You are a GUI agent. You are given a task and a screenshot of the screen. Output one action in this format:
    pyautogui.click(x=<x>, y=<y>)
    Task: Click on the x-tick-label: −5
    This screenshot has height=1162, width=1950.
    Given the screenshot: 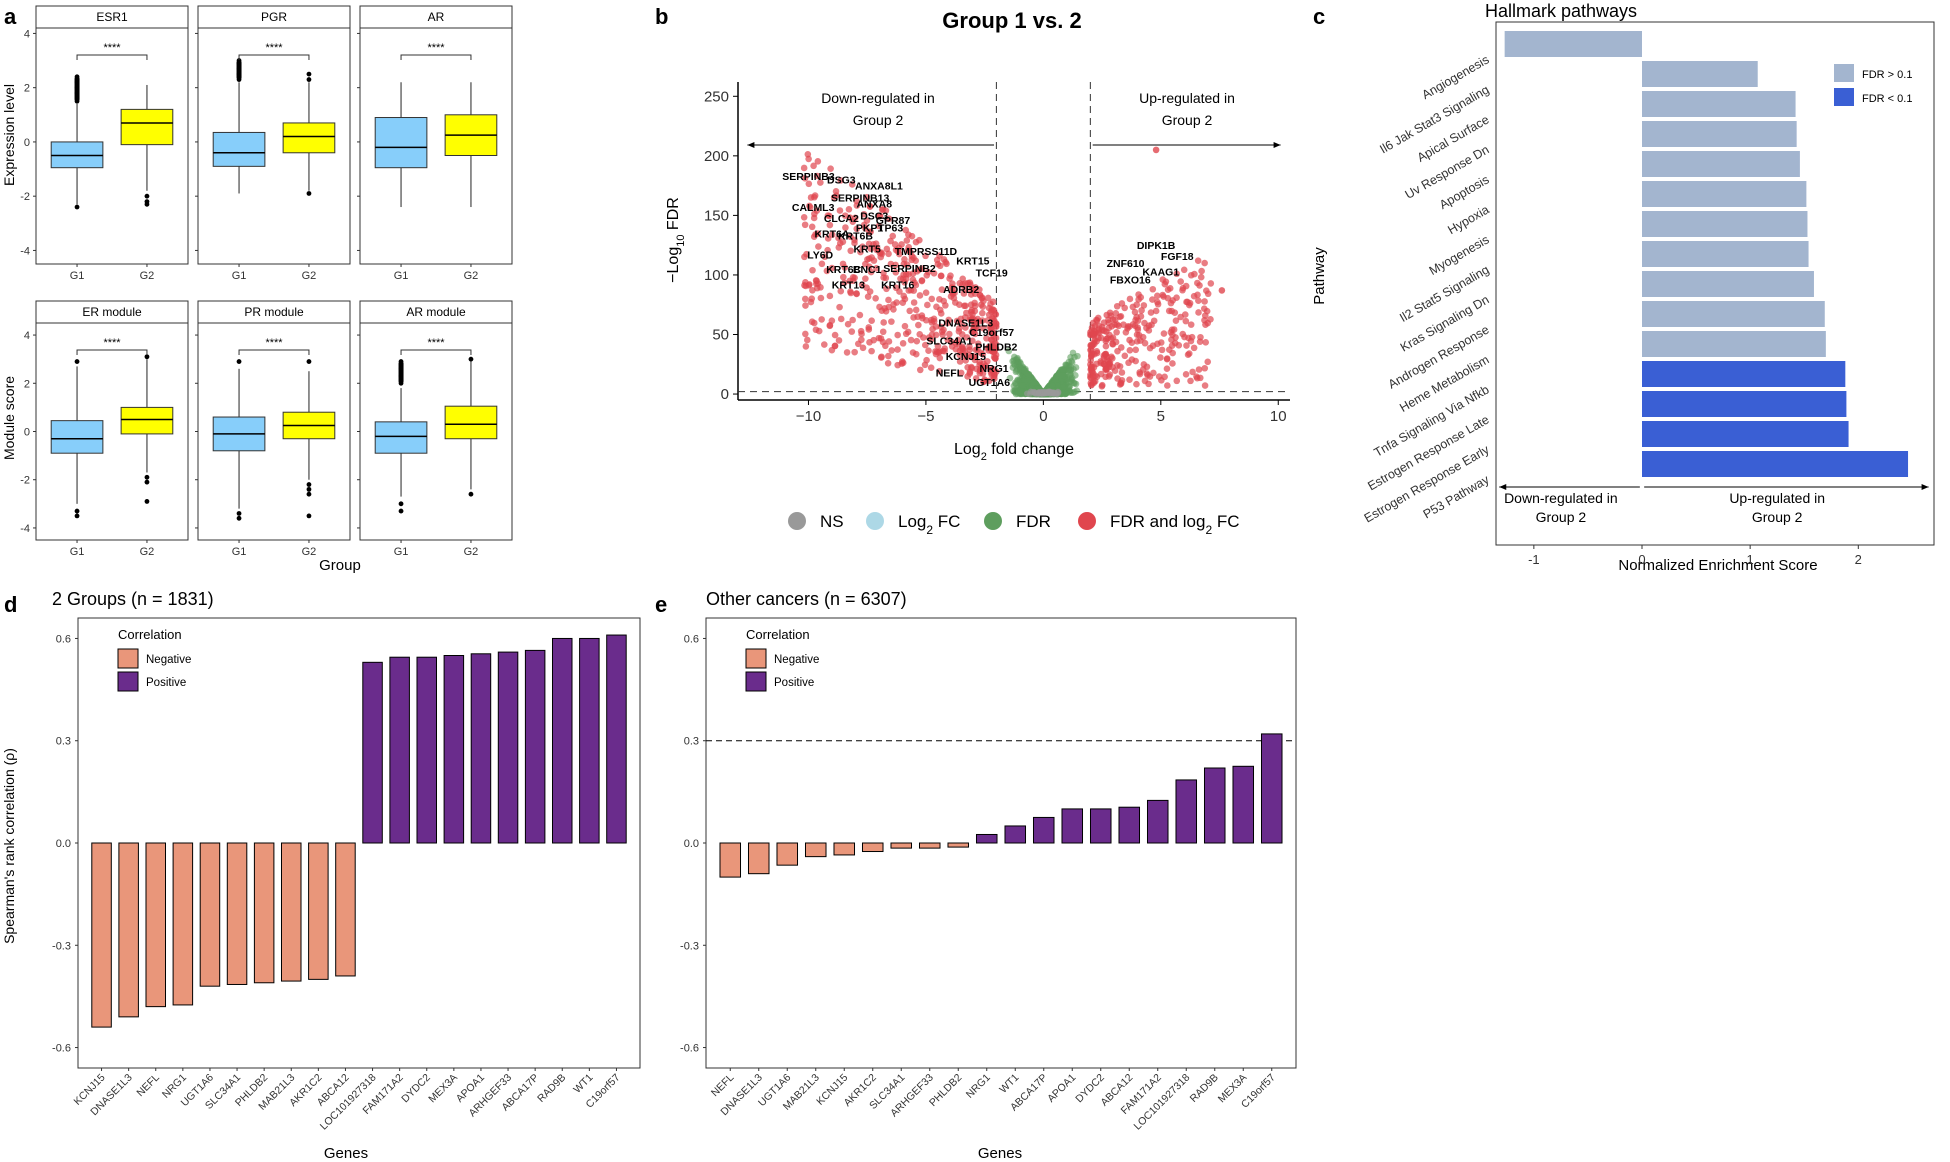 What is the action you would take?
    pyautogui.click(x=925, y=416)
    